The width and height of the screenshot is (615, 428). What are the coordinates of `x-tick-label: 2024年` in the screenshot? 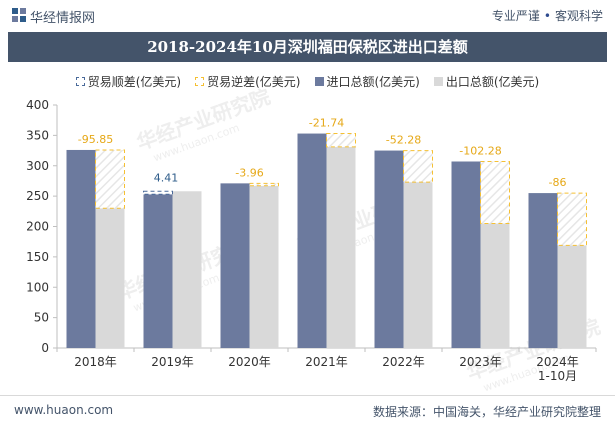 It's located at (557, 362).